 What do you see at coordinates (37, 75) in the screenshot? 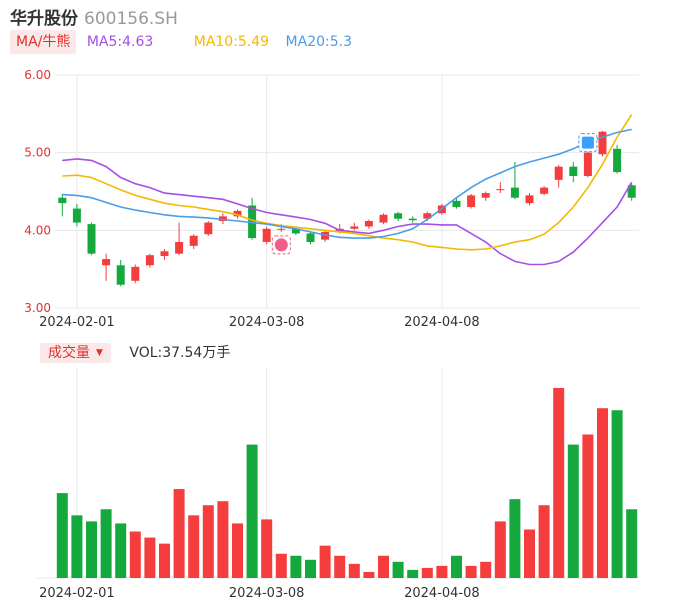
I see `price-axis-label: 6.00` at bounding box center [37, 75].